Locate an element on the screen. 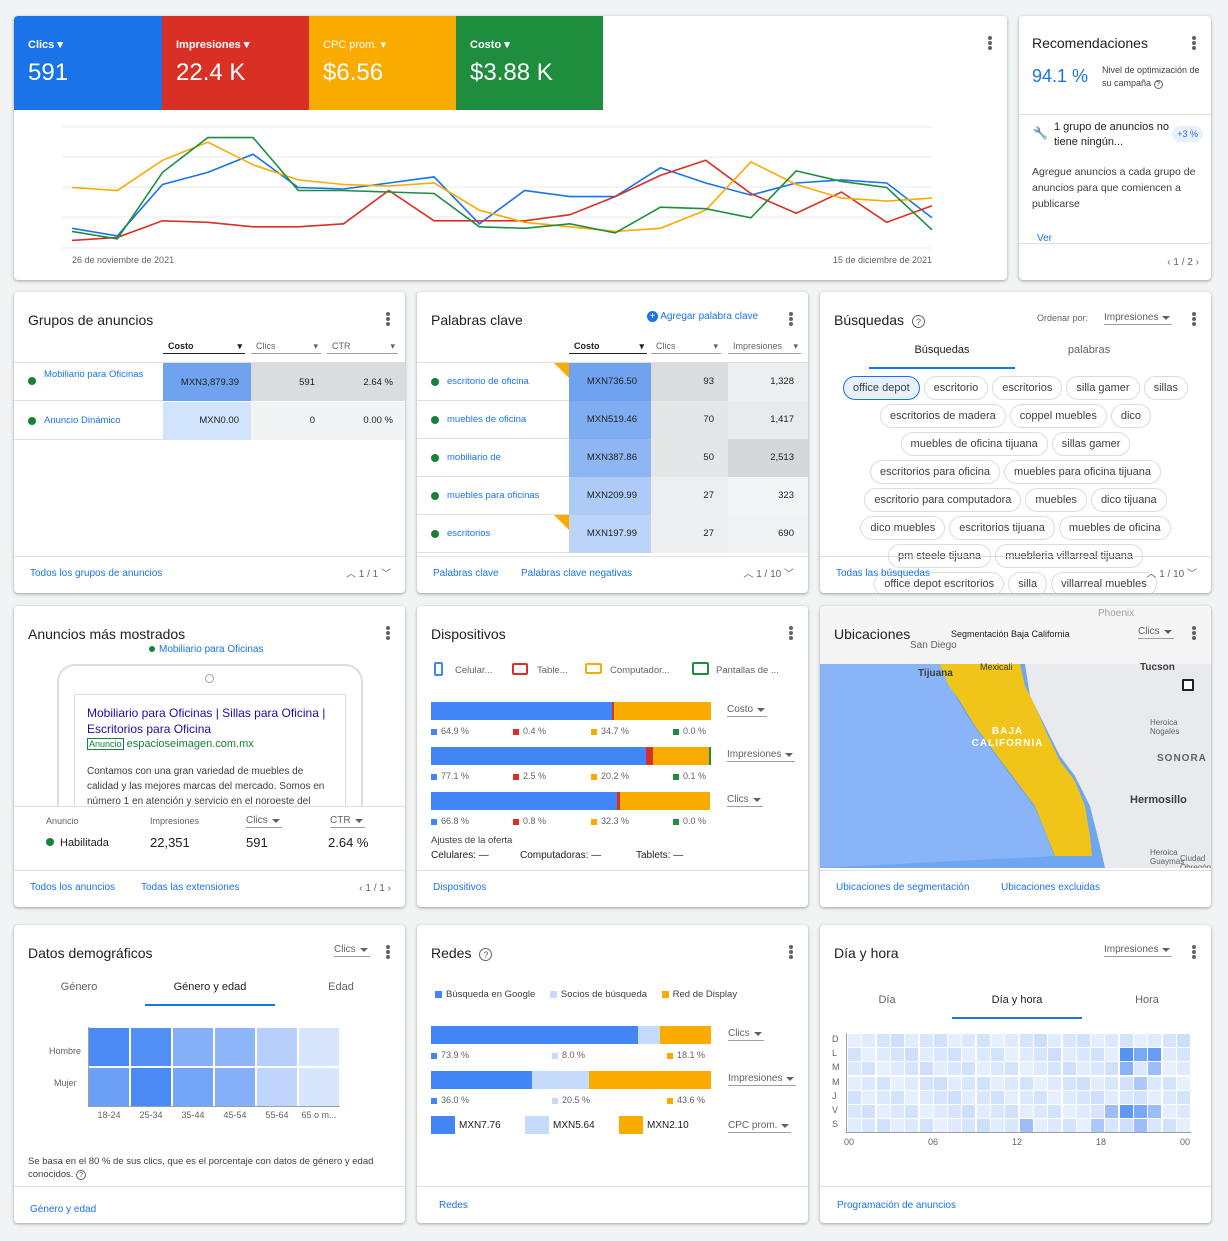  tab-hour: Hora is located at coordinates (1147, 1000).